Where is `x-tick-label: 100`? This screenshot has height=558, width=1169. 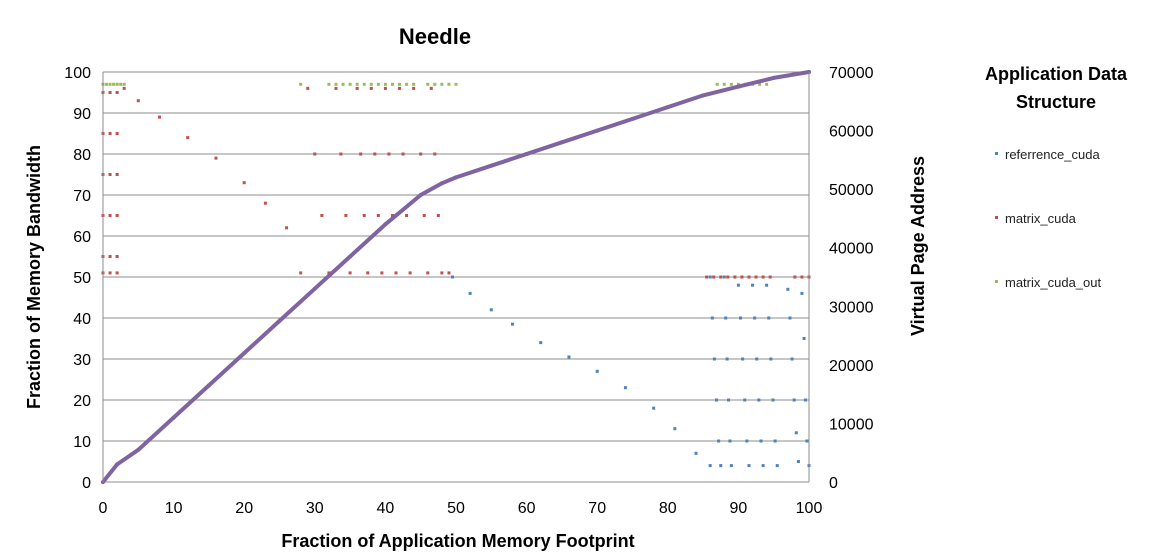 x-tick-label: 100 is located at coordinates (809, 508).